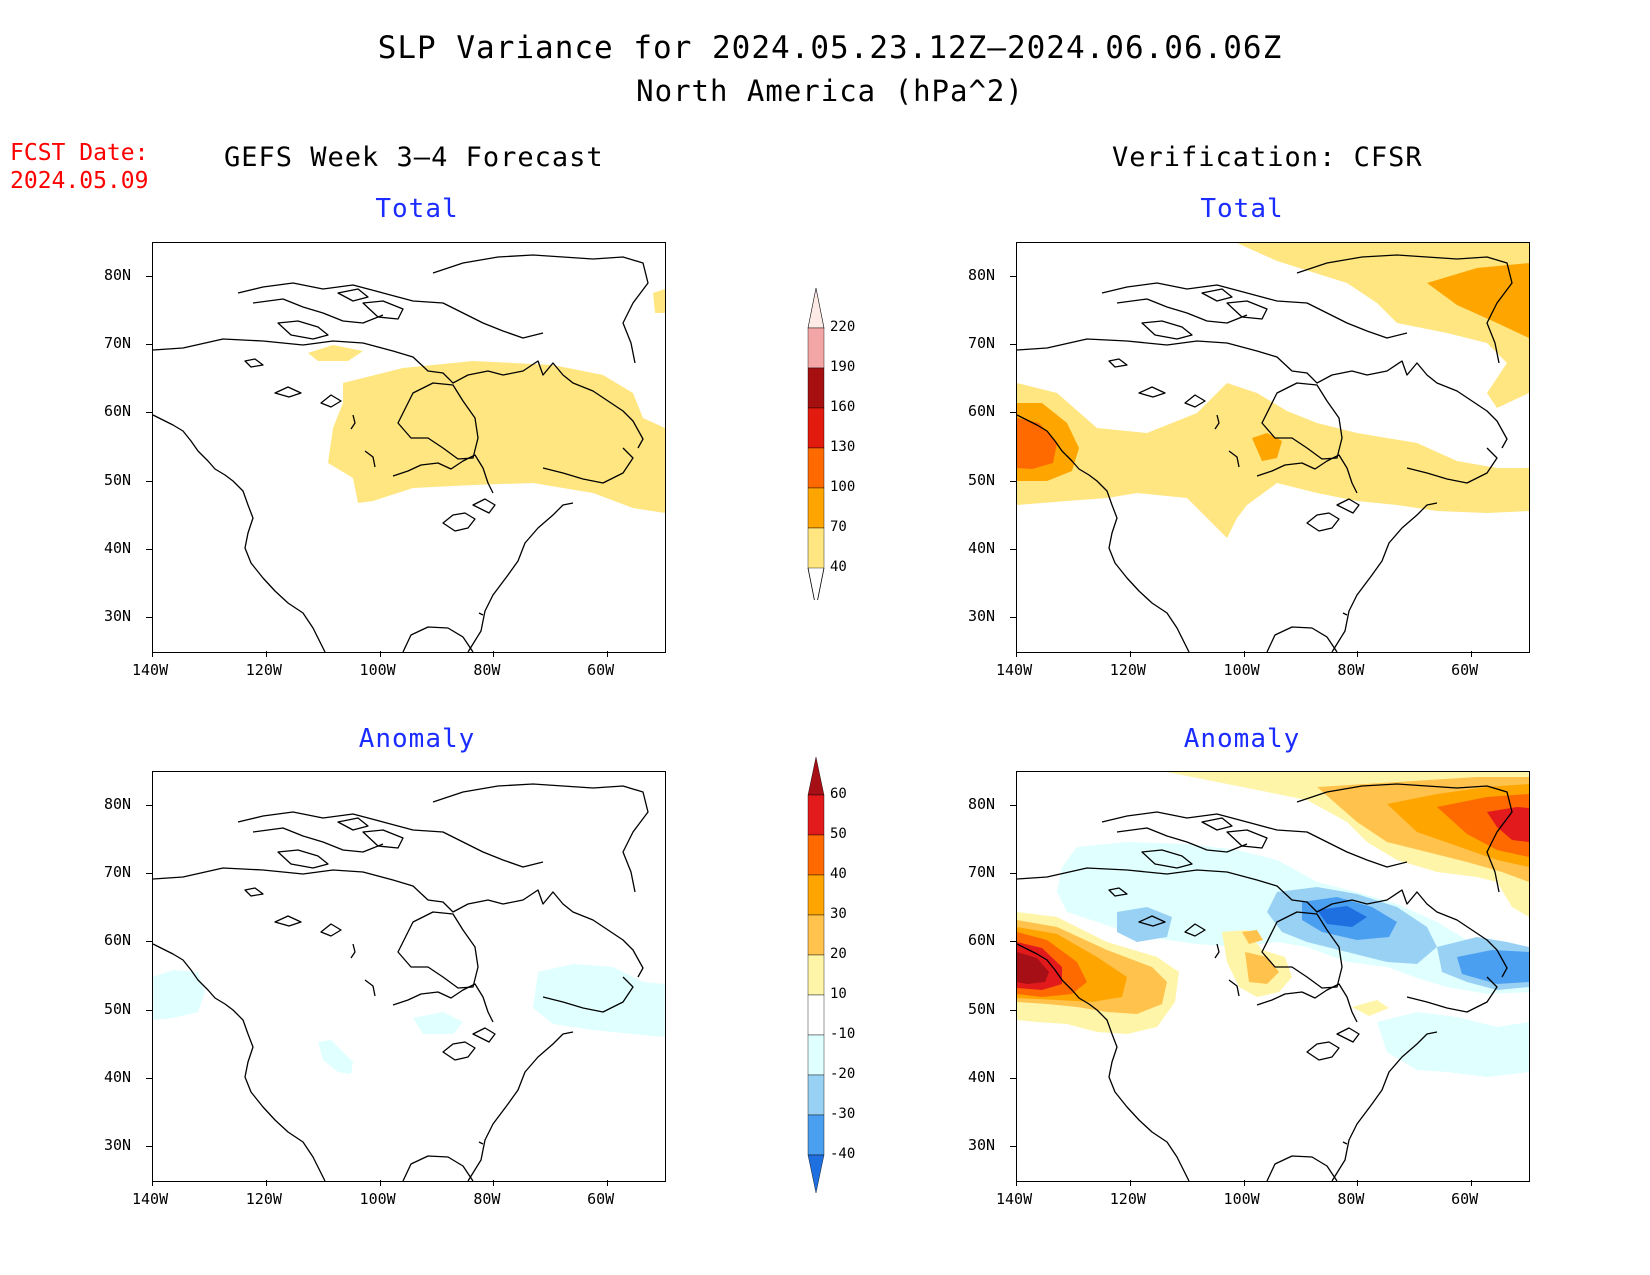 This screenshot has height=1275, width=1650. What do you see at coordinates (1267, 157) in the screenshot?
I see `verification-column-title: Verification: CFSR` at bounding box center [1267, 157].